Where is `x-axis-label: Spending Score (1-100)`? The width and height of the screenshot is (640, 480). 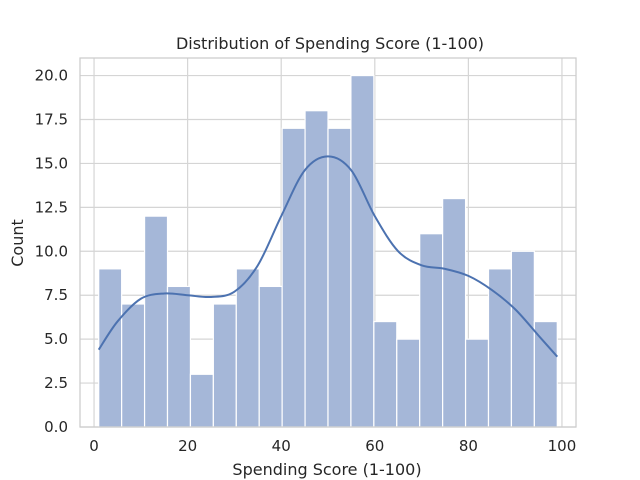 x-axis-label: Spending Score (1-100) is located at coordinates (326, 469).